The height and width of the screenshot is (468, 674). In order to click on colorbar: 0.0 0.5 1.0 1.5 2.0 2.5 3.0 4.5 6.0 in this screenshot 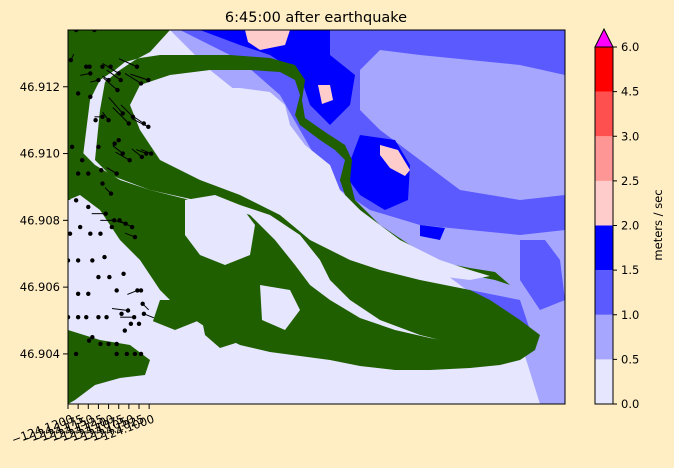, I will do `click(616, 219)`.